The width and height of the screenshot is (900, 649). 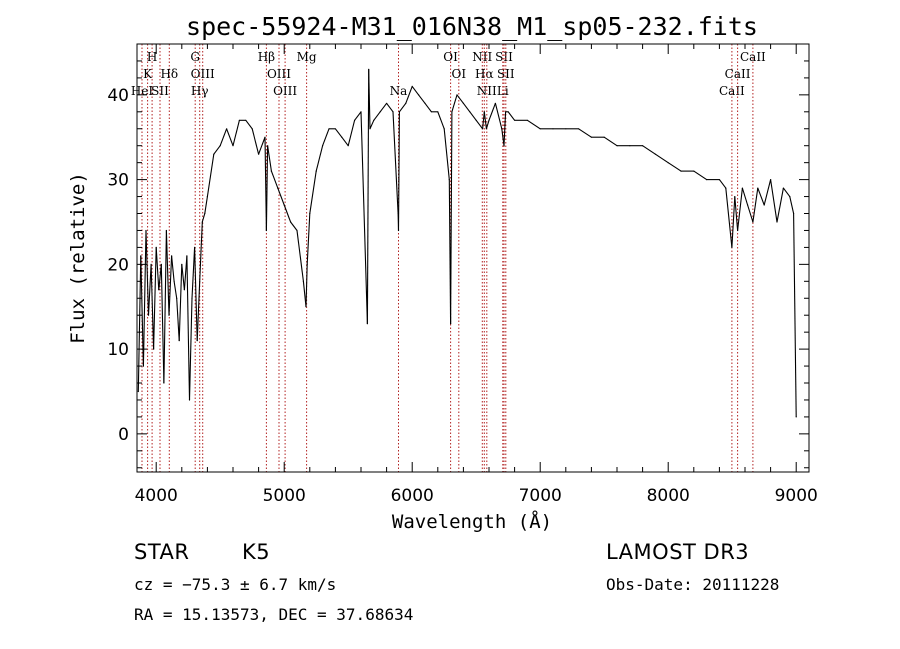 I want to click on y-tick-label: 0, so click(x=123, y=435).